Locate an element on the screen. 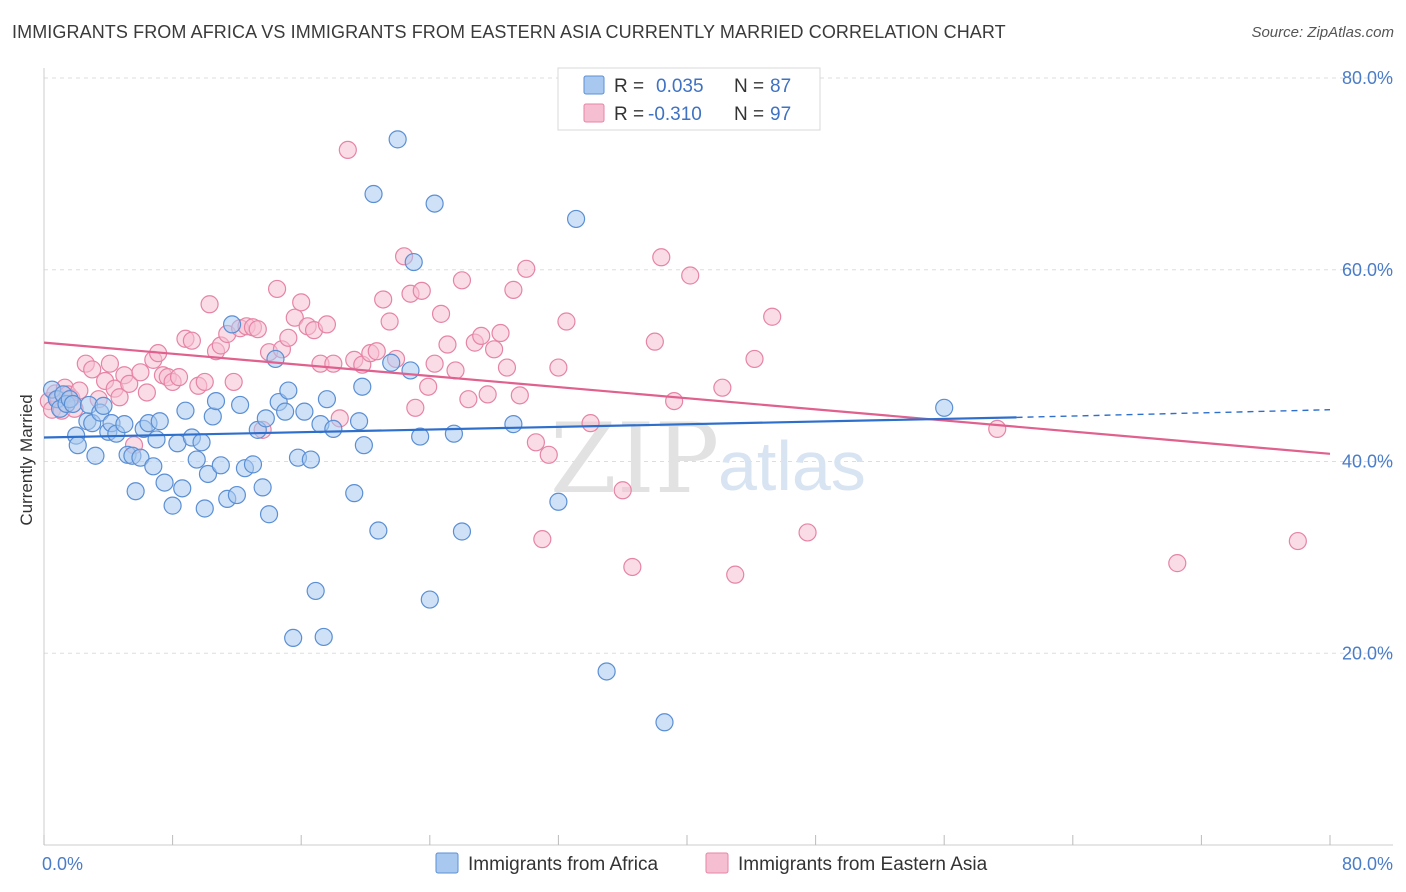 The image size is (1406, 892). legend-asia-n-label: N = is located at coordinates (749, 114).